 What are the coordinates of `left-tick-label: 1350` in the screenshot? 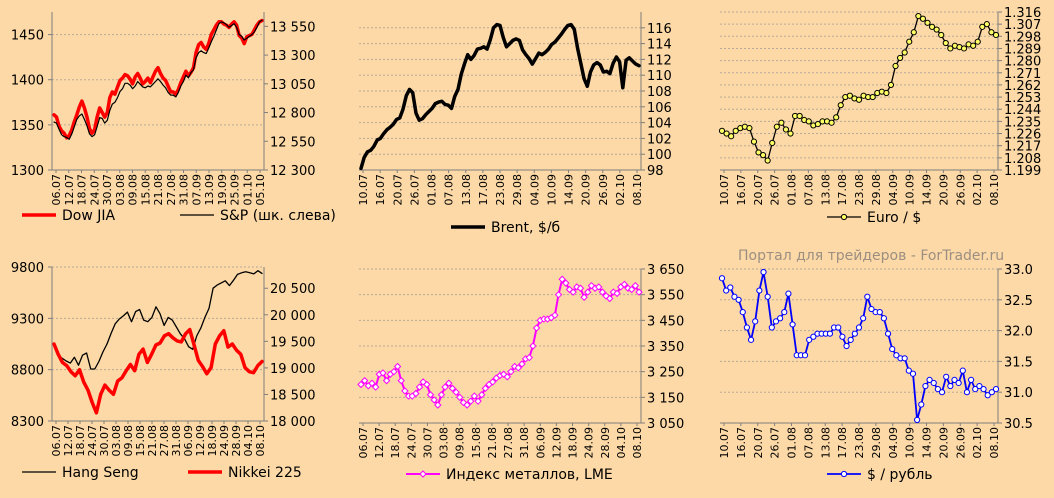 It's located at (27, 126).